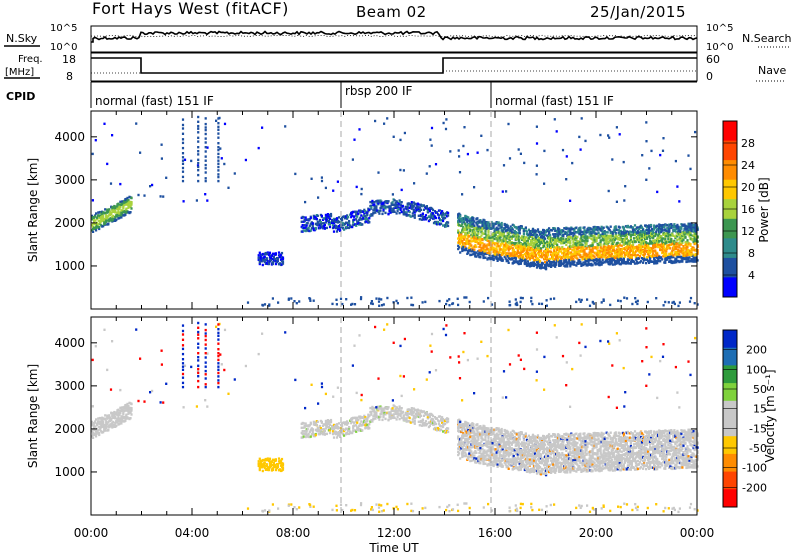 This screenshot has width=800, height=554. I want to click on colorbar-swatch, so click(730, 170).